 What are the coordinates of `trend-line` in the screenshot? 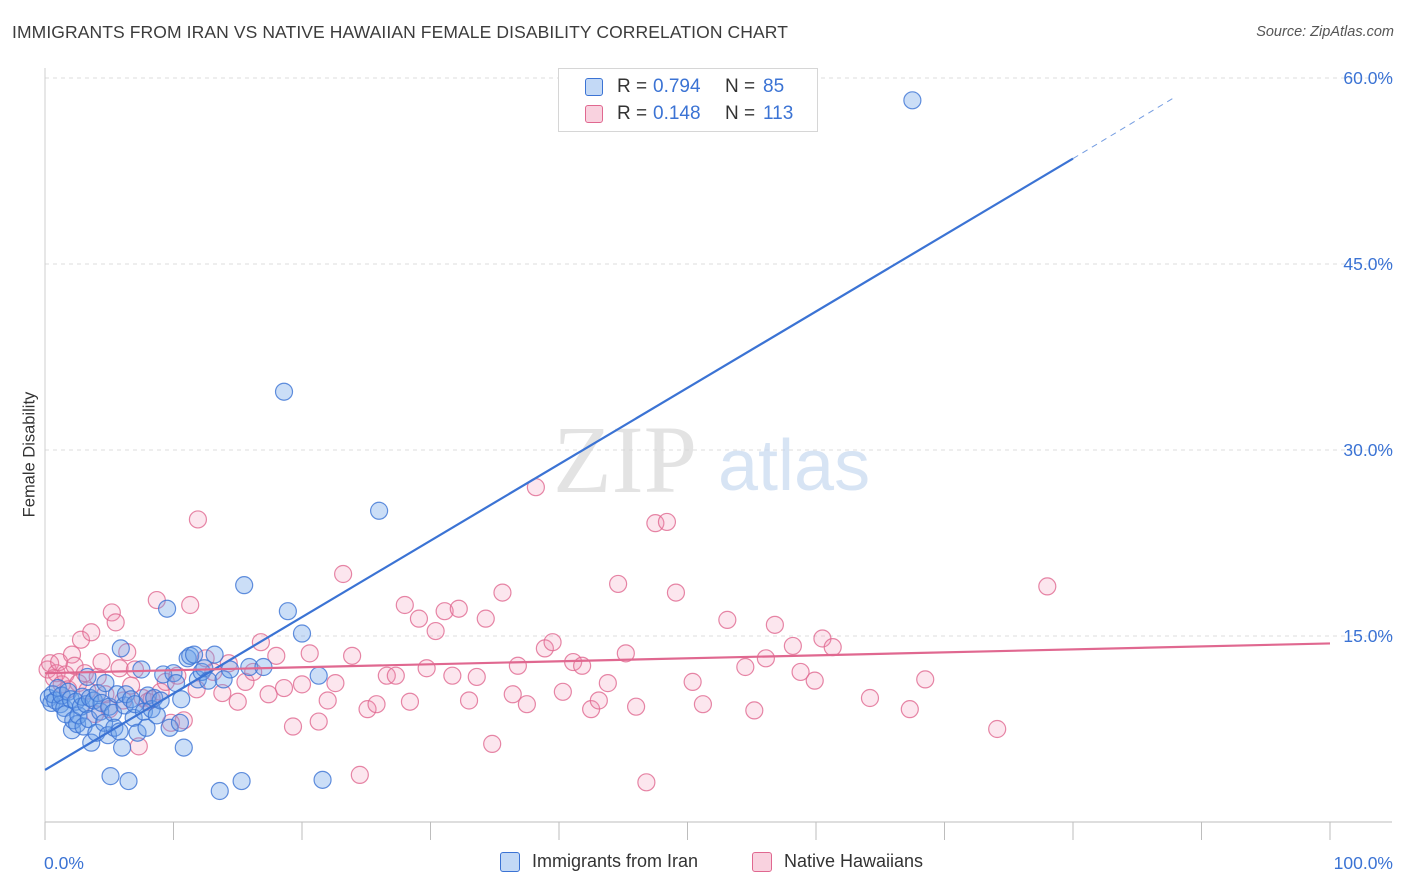 It's located at (687, 658).